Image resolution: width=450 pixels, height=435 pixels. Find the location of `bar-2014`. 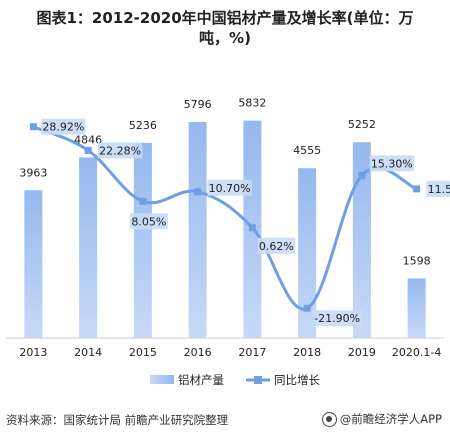

bar-2014 is located at coordinates (88, 247).